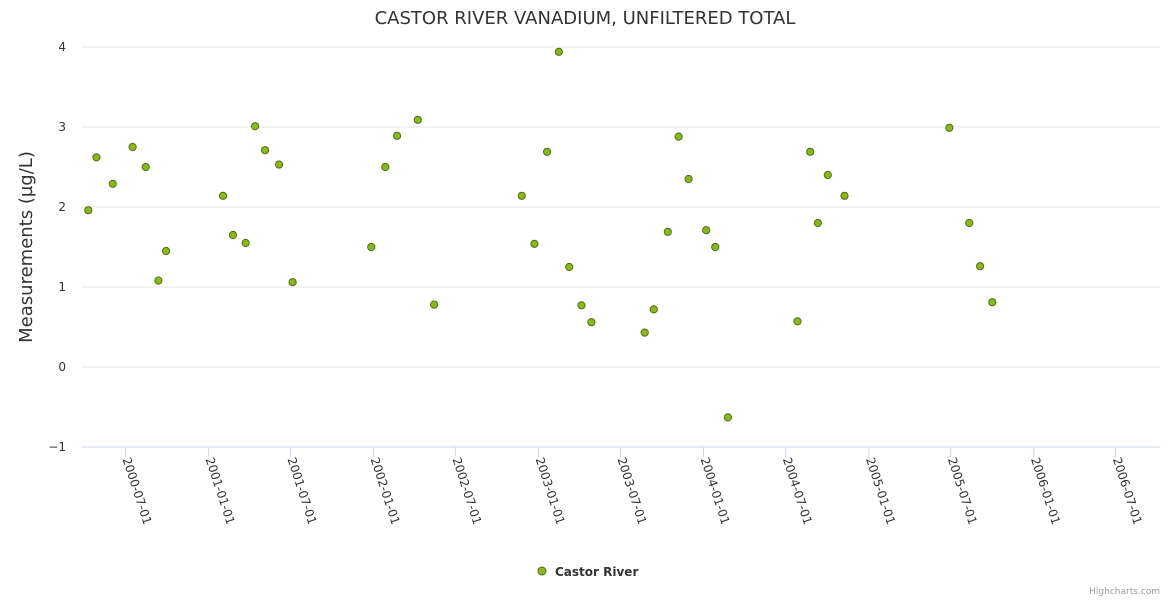  What do you see at coordinates (1124, 592) in the screenshot?
I see `credits-link: Highcharts.com` at bounding box center [1124, 592].